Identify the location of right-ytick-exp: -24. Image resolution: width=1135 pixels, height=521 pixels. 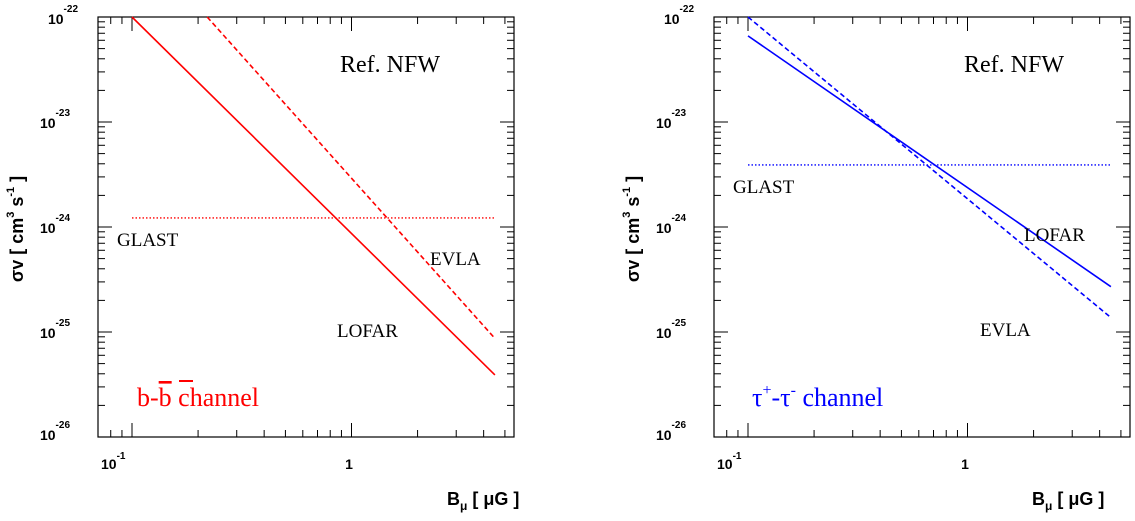
(679, 218).